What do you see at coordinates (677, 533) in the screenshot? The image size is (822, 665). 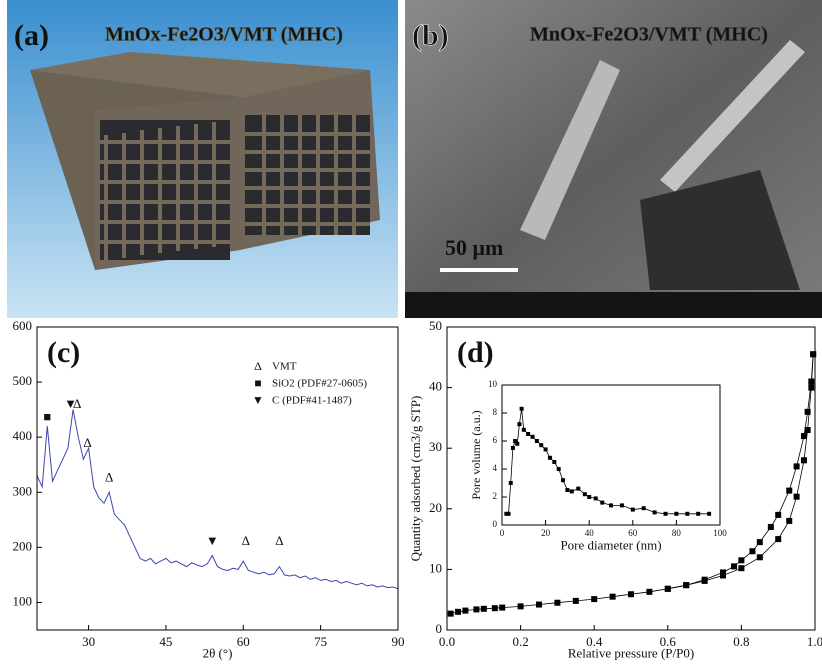 I see `x-tick-label: 80` at bounding box center [677, 533].